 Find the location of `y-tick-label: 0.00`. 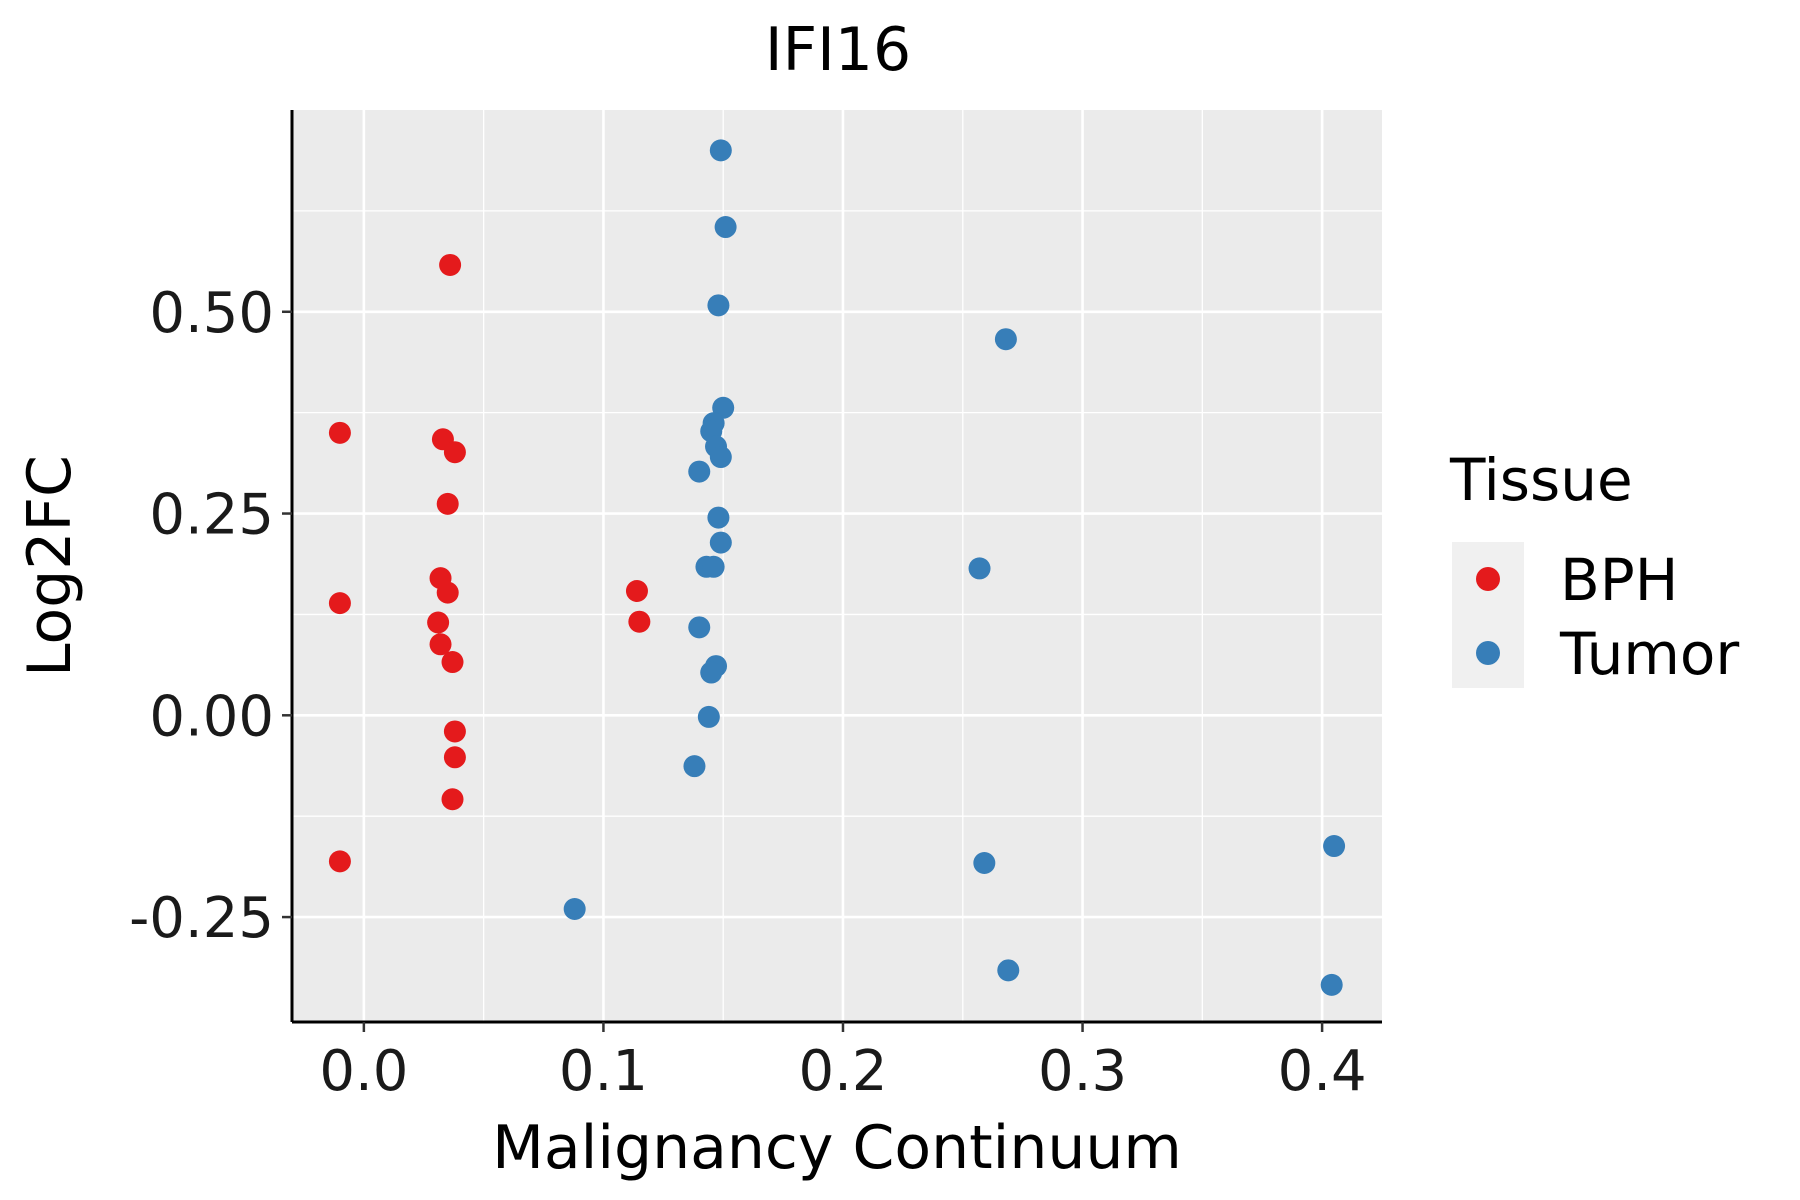

y-tick-label: 0.00 is located at coordinates (211, 716).